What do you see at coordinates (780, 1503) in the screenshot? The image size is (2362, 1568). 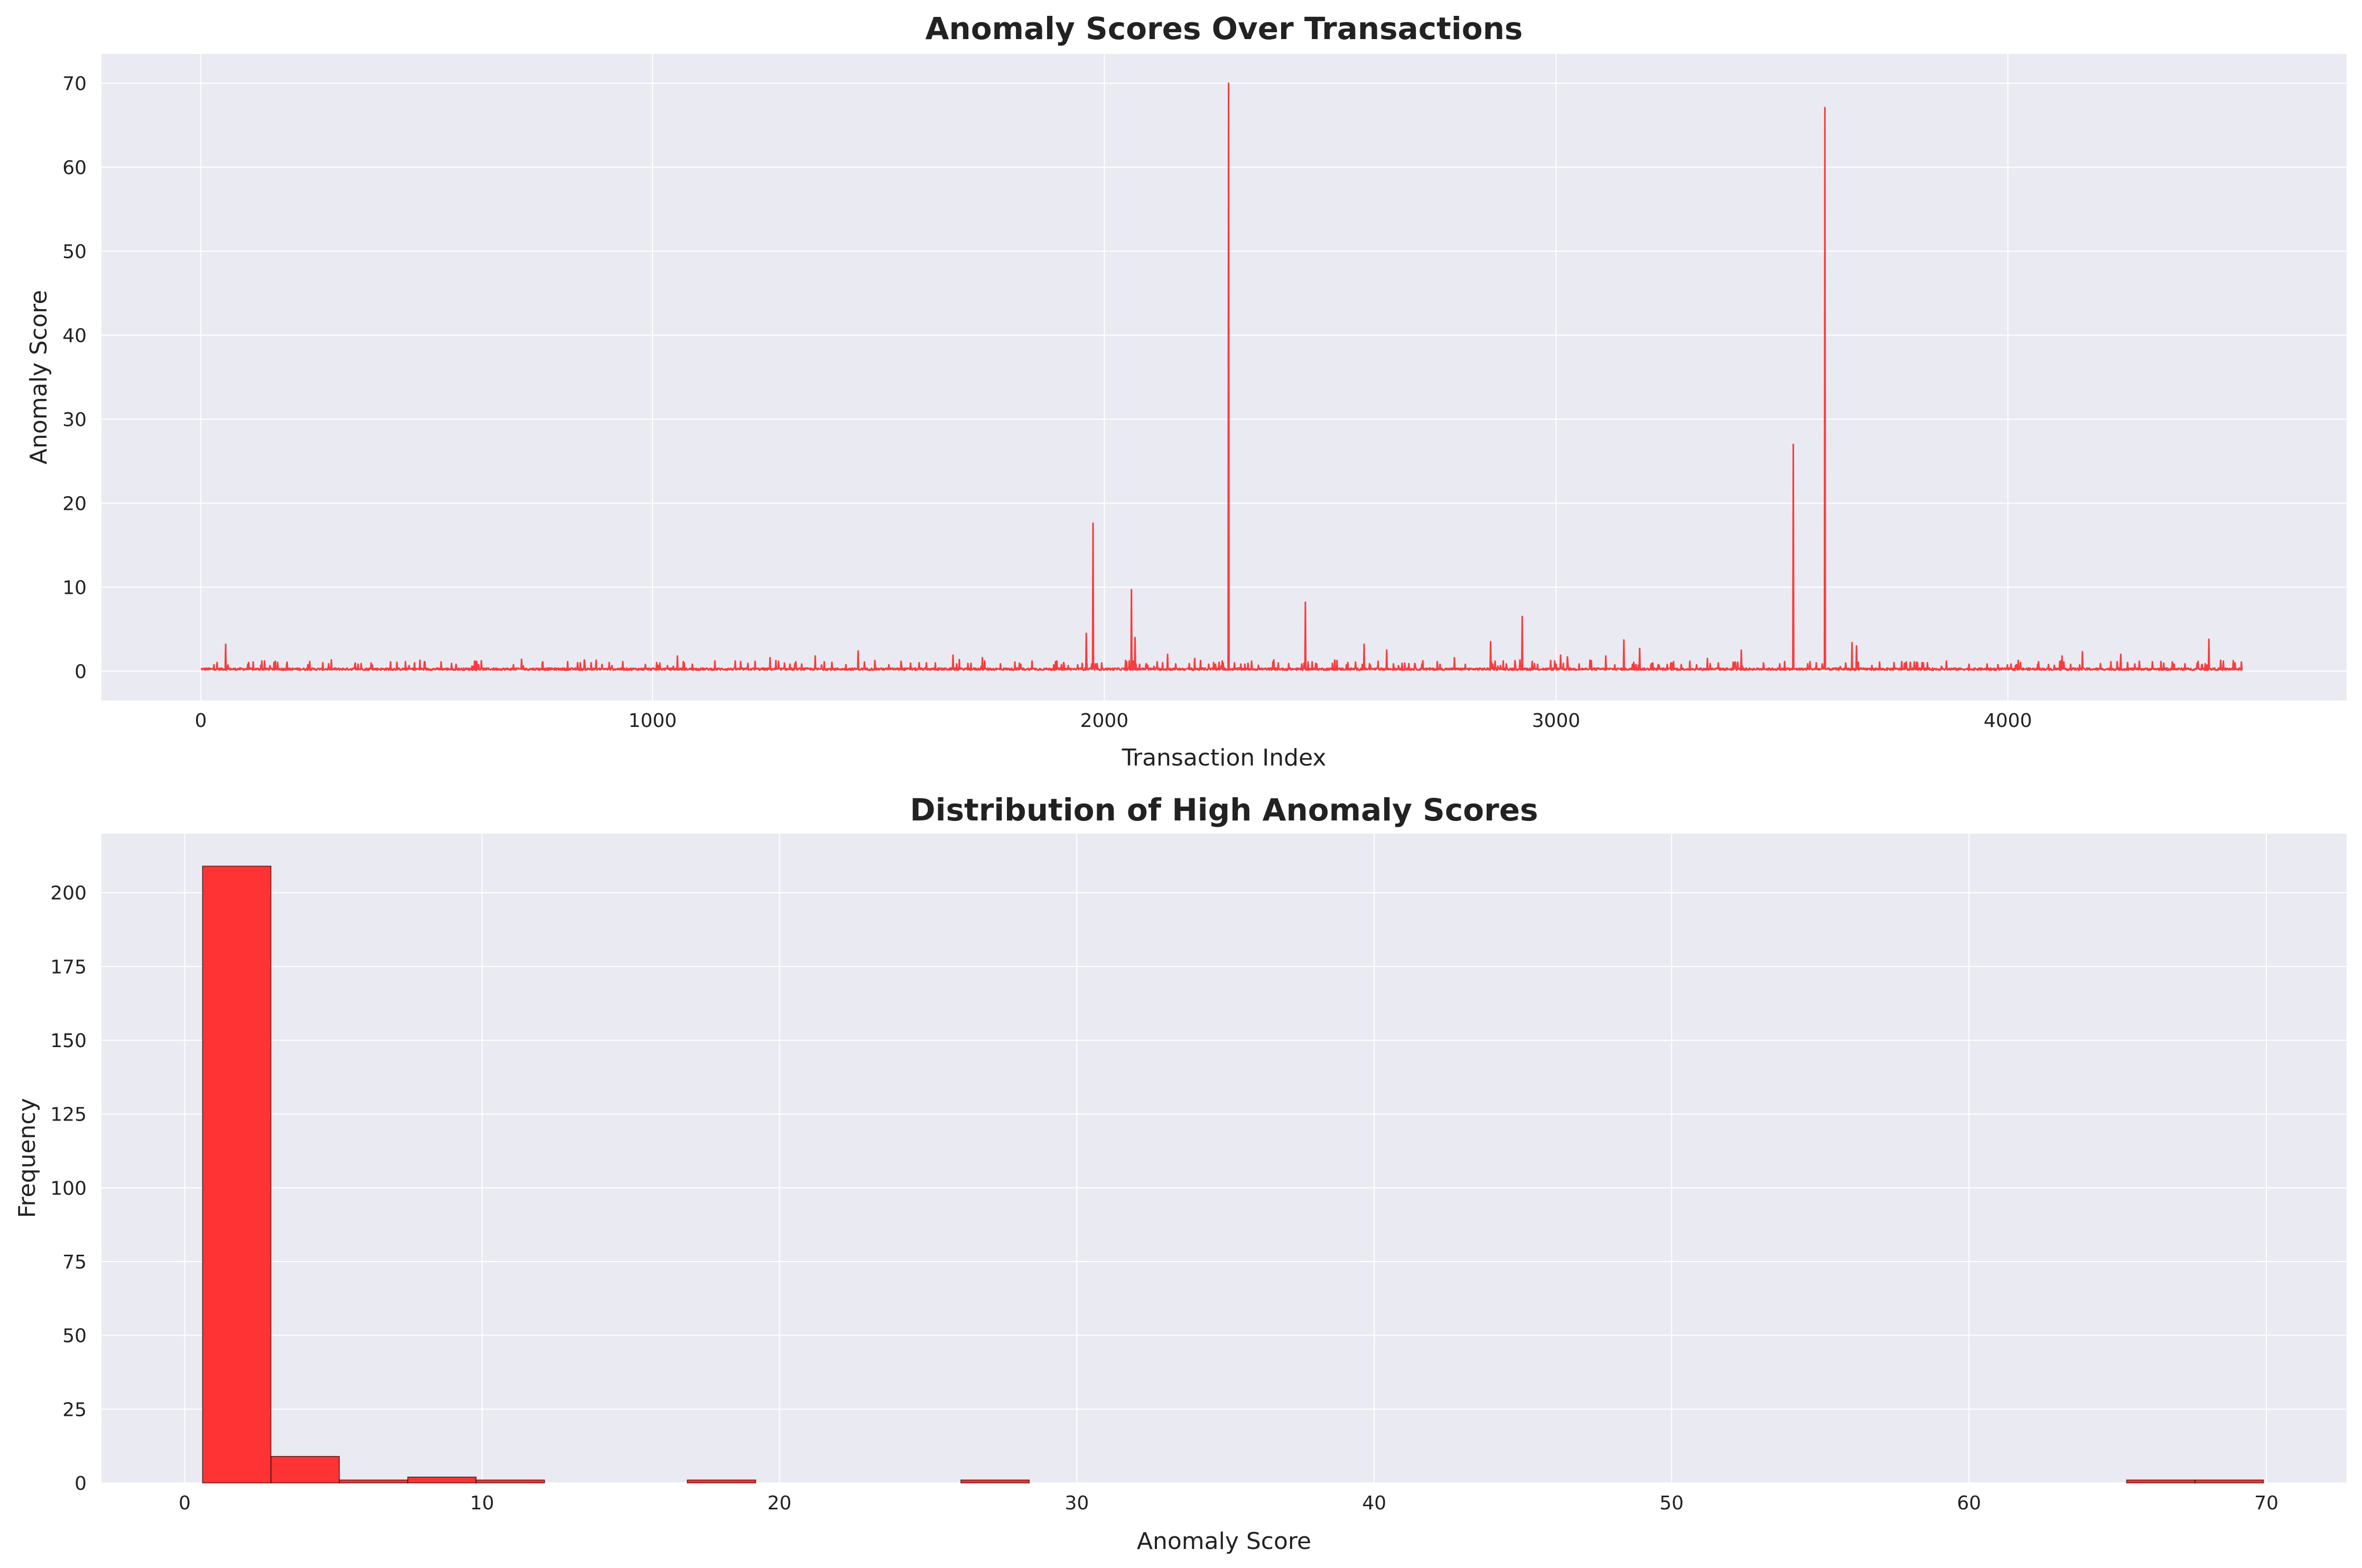 I see `x-tick-label: 20` at bounding box center [780, 1503].